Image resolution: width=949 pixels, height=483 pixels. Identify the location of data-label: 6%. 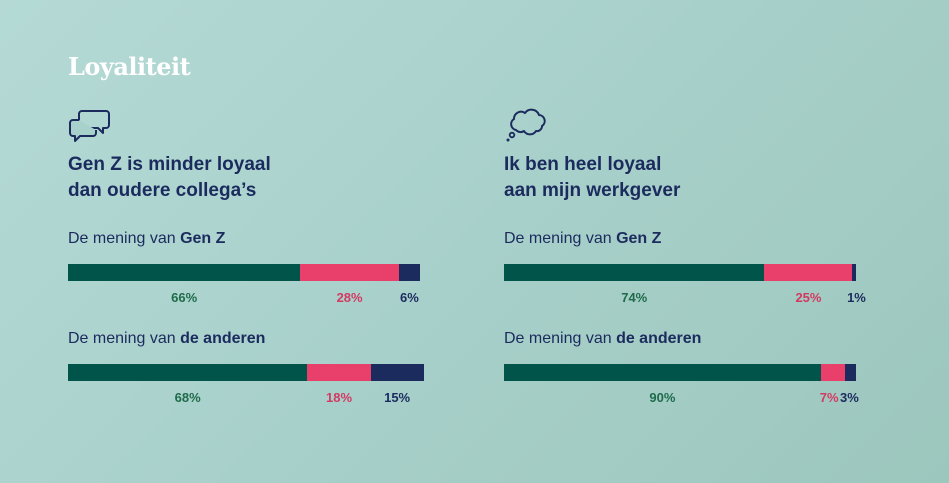
(409, 297).